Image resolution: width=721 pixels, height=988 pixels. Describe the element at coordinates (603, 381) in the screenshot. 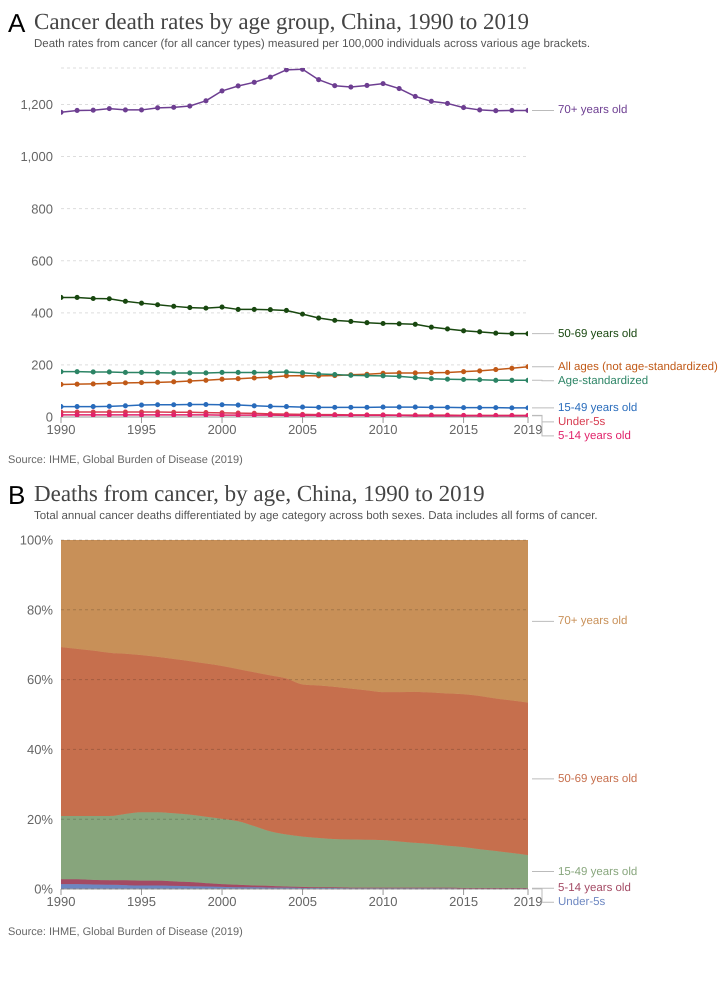

I see `text: Age-standardized` at that location.